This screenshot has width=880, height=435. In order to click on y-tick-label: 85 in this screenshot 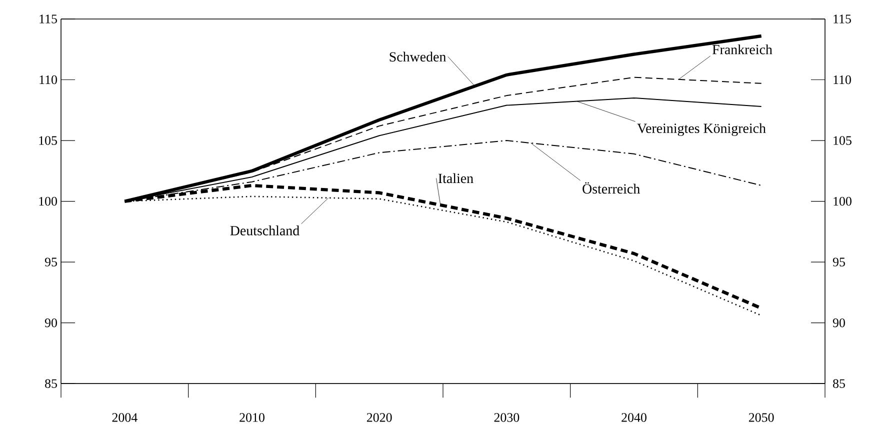, I will do `click(51, 383)`.